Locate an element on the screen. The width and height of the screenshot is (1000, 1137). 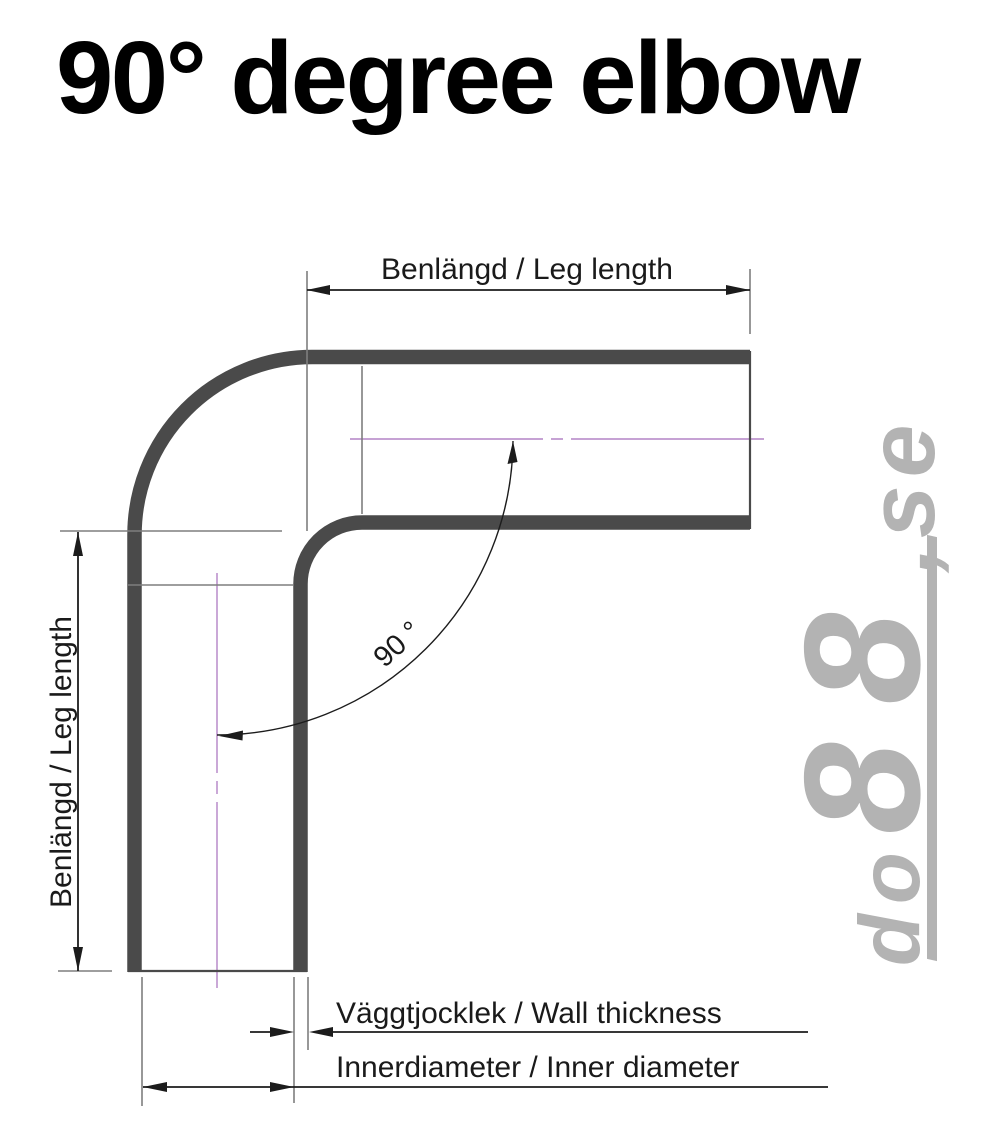
angle-arc-path is located at coordinates (365, 588).